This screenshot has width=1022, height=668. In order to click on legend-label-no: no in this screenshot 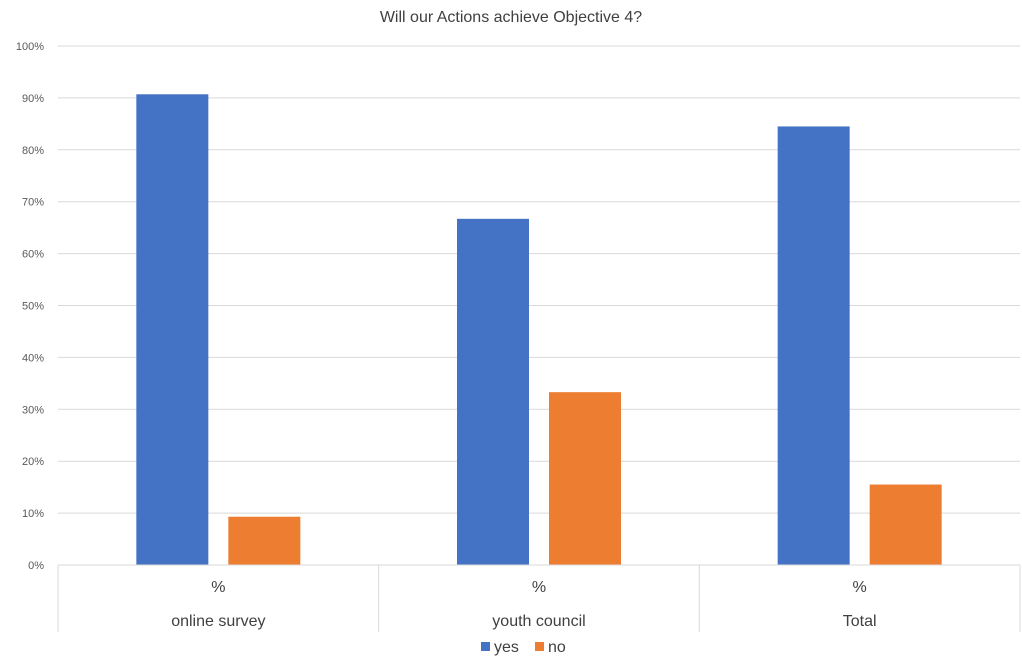, I will do `click(557, 647)`.